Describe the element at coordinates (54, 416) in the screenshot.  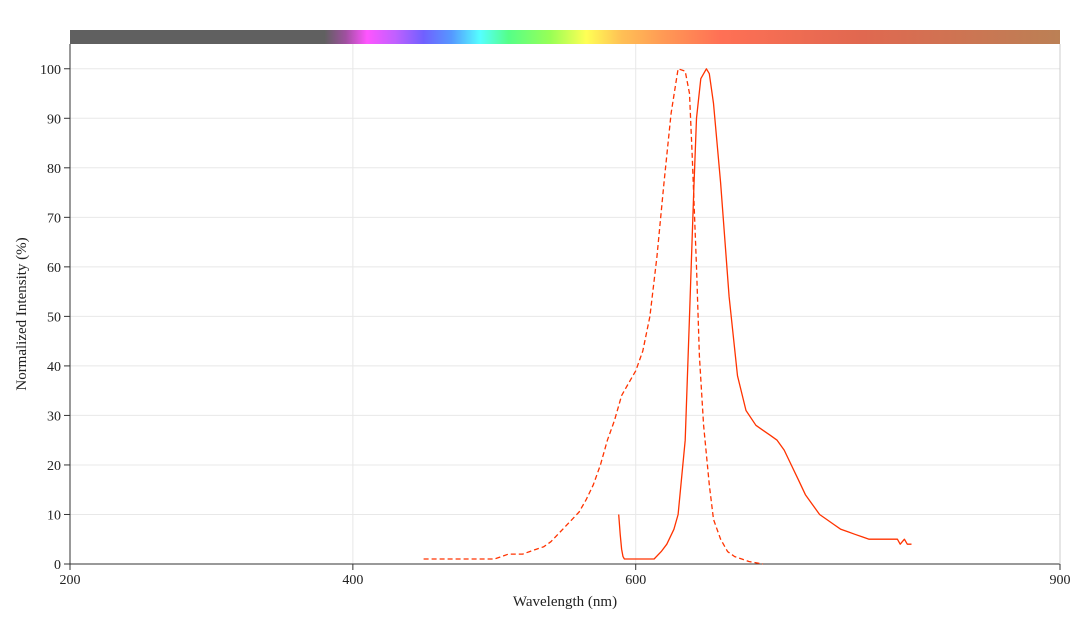
I see `y-tick-label: 30` at that location.